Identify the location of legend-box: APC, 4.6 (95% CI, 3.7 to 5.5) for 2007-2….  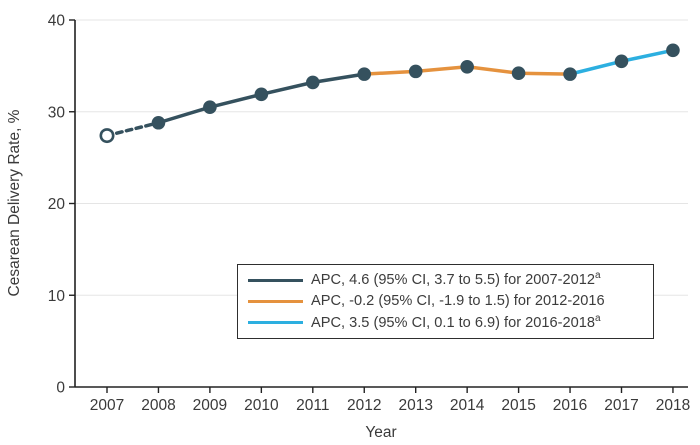
(445, 301).